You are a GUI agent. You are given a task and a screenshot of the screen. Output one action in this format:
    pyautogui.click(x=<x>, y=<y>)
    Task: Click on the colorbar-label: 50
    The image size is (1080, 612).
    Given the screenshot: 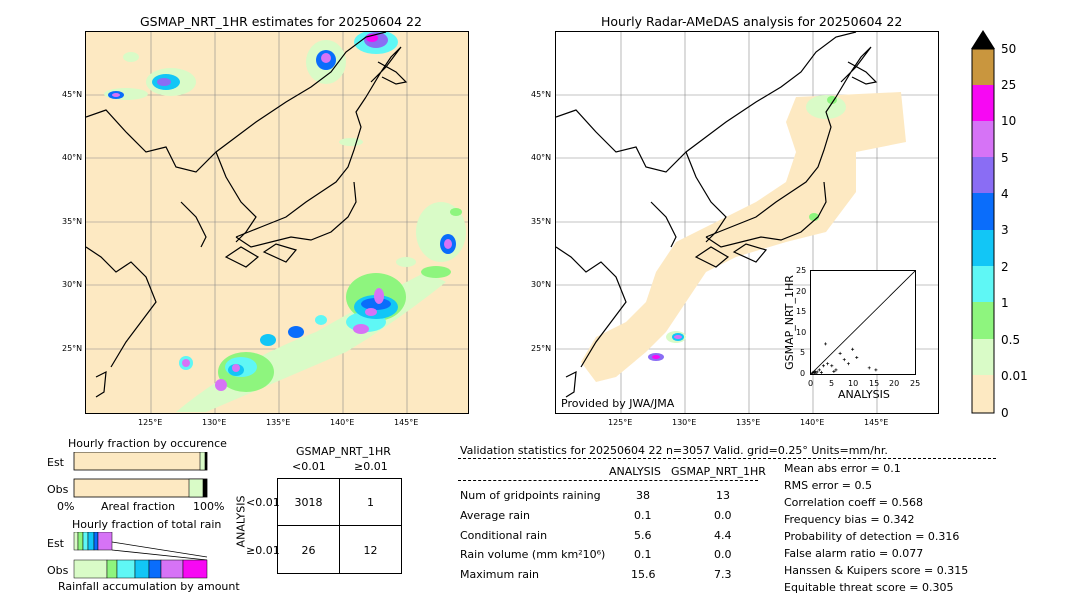 What is the action you would take?
    pyautogui.click(x=1009, y=49)
    